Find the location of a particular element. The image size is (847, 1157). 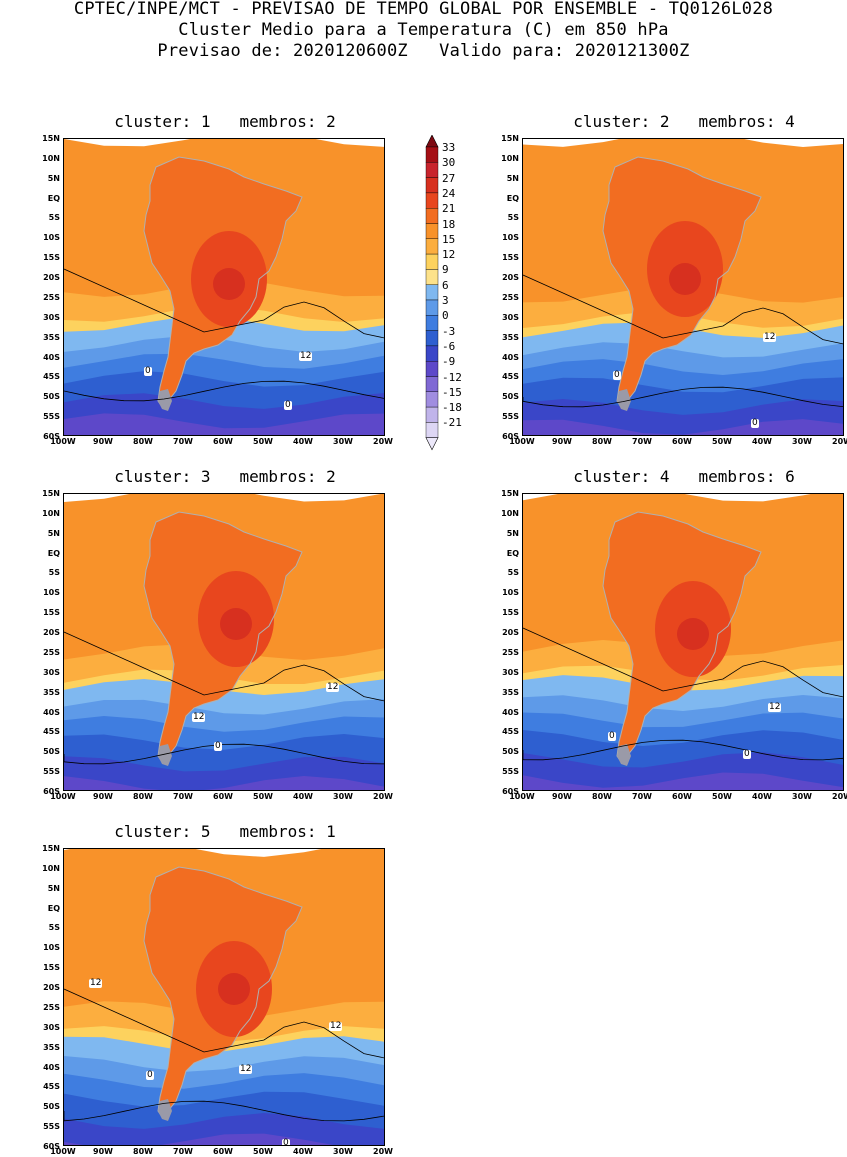

panel-title-1: cluster: 1 membros: 2 is located at coordinates (225, 121).